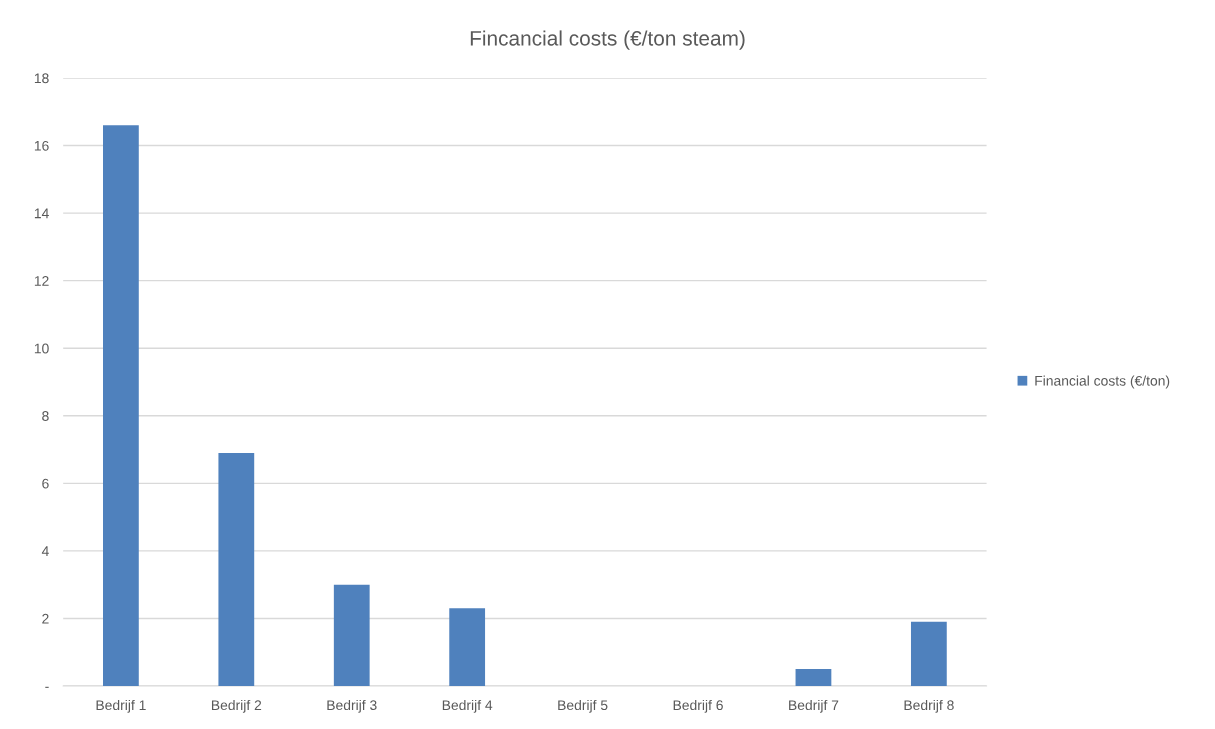  What do you see at coordinates (467, 706) in the screenshot?
I see `x-tick-label: Bedrijf 4` at bounding box center [467, 706].